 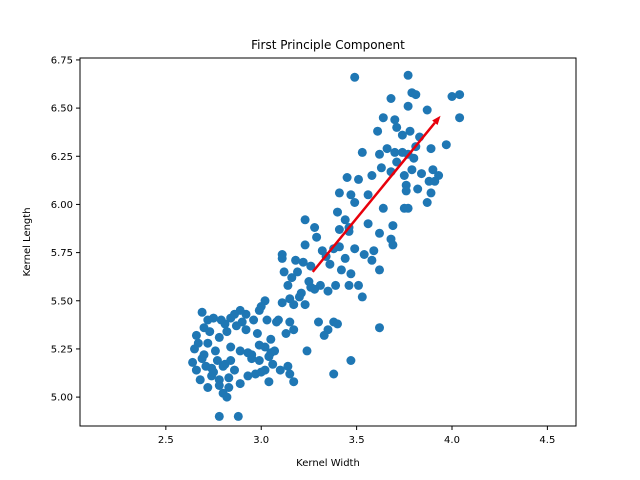 I want to click on y-tick-label: 5.75, so click(x=62, y=253).